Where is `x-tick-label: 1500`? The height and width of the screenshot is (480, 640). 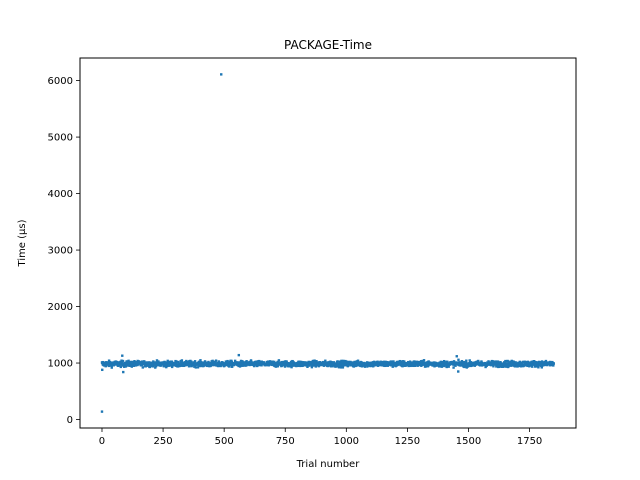
x-tick-label: 1500 is located at coordinates (468, 441).